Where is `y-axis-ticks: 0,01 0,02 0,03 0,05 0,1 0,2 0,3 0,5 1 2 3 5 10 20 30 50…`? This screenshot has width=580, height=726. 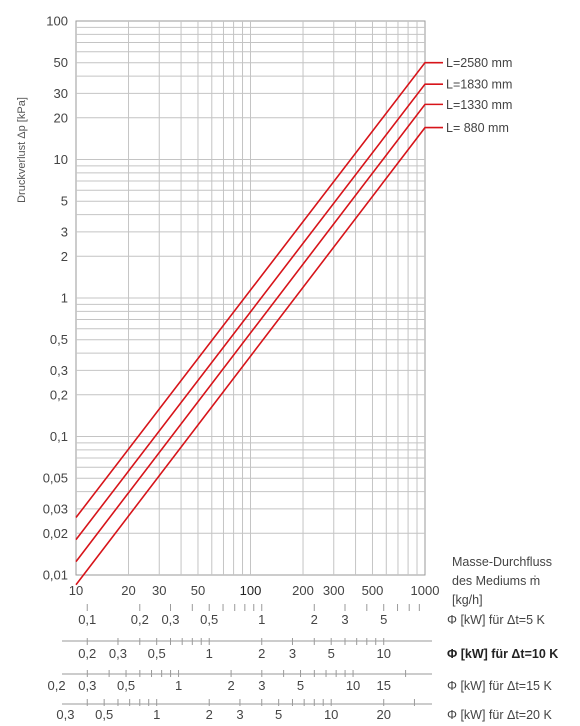
y-axis-ticks: 0,01 0,02 0,03 0,05 0,1 0,2 0,3 0,5 1 2 3 5 10 20 30 50… is located at coordinates (55, 298).